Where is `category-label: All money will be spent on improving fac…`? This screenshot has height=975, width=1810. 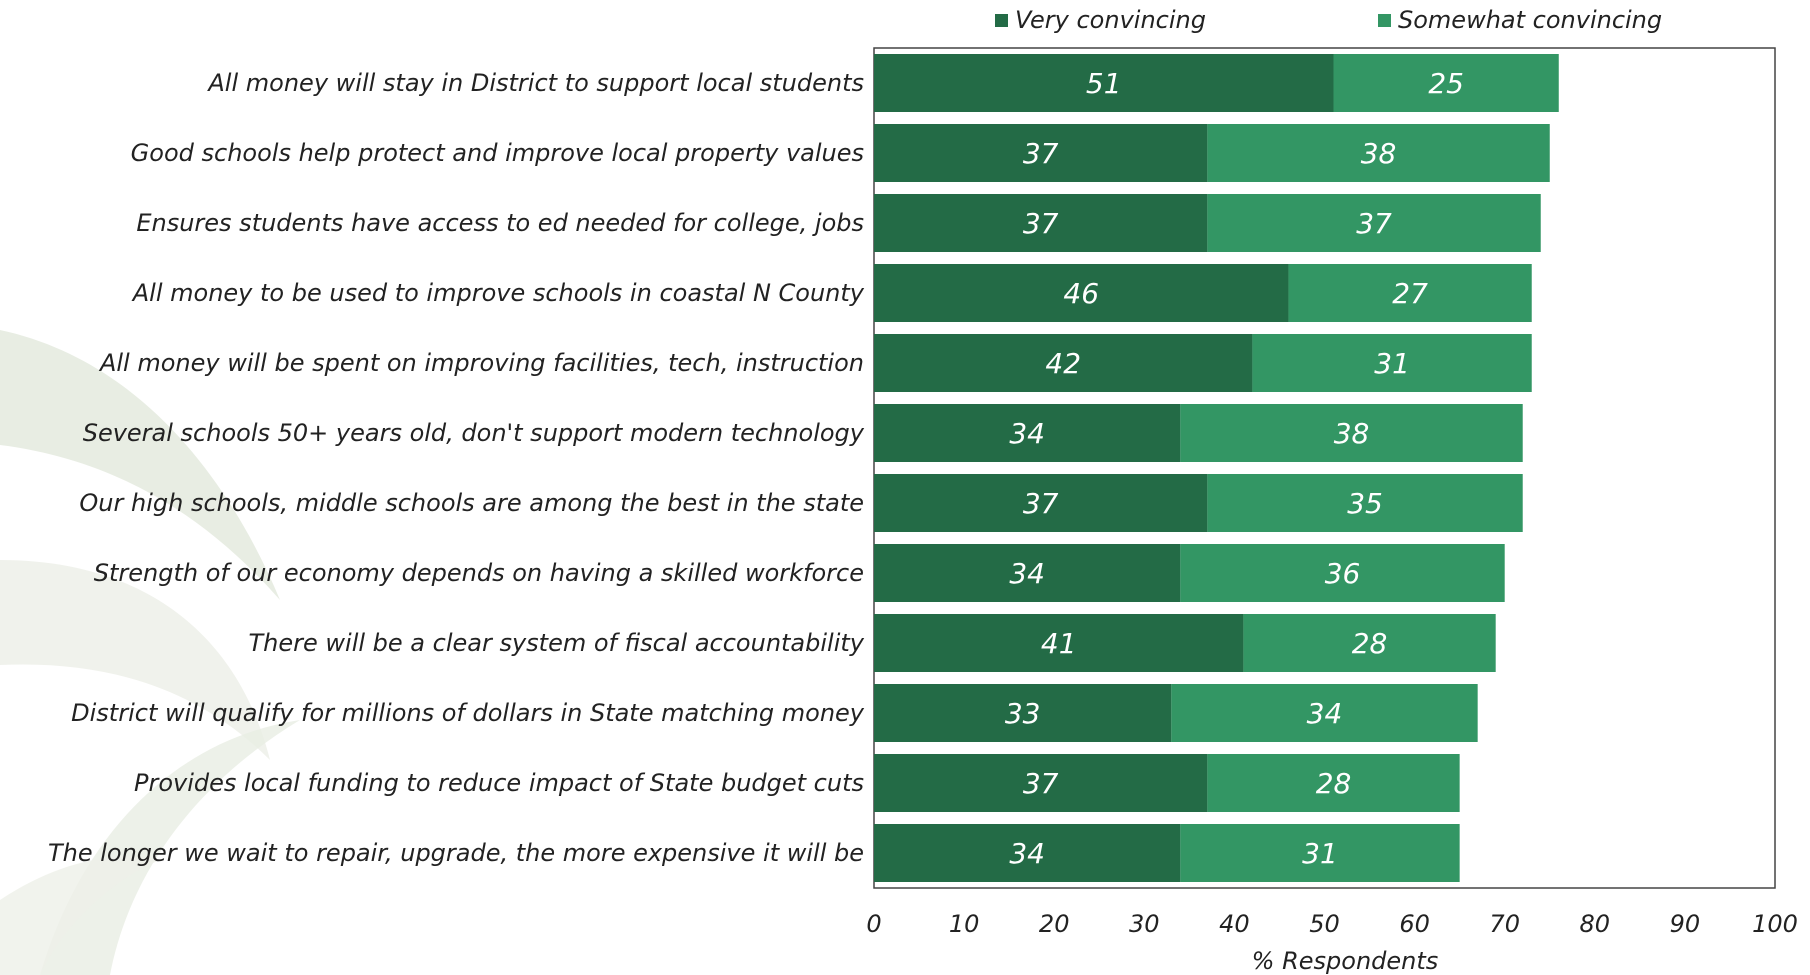 category-label: All money will be spent on improving fac… is located at coordinates (481, 363).